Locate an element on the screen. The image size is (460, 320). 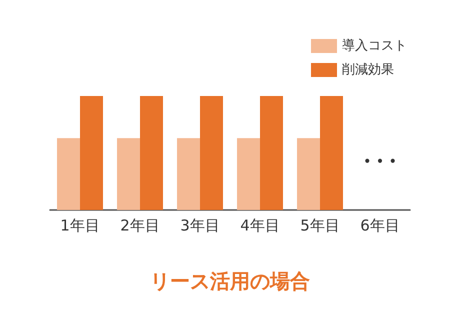
legend-label: 削減効果 is located at coordinates (368, 70).